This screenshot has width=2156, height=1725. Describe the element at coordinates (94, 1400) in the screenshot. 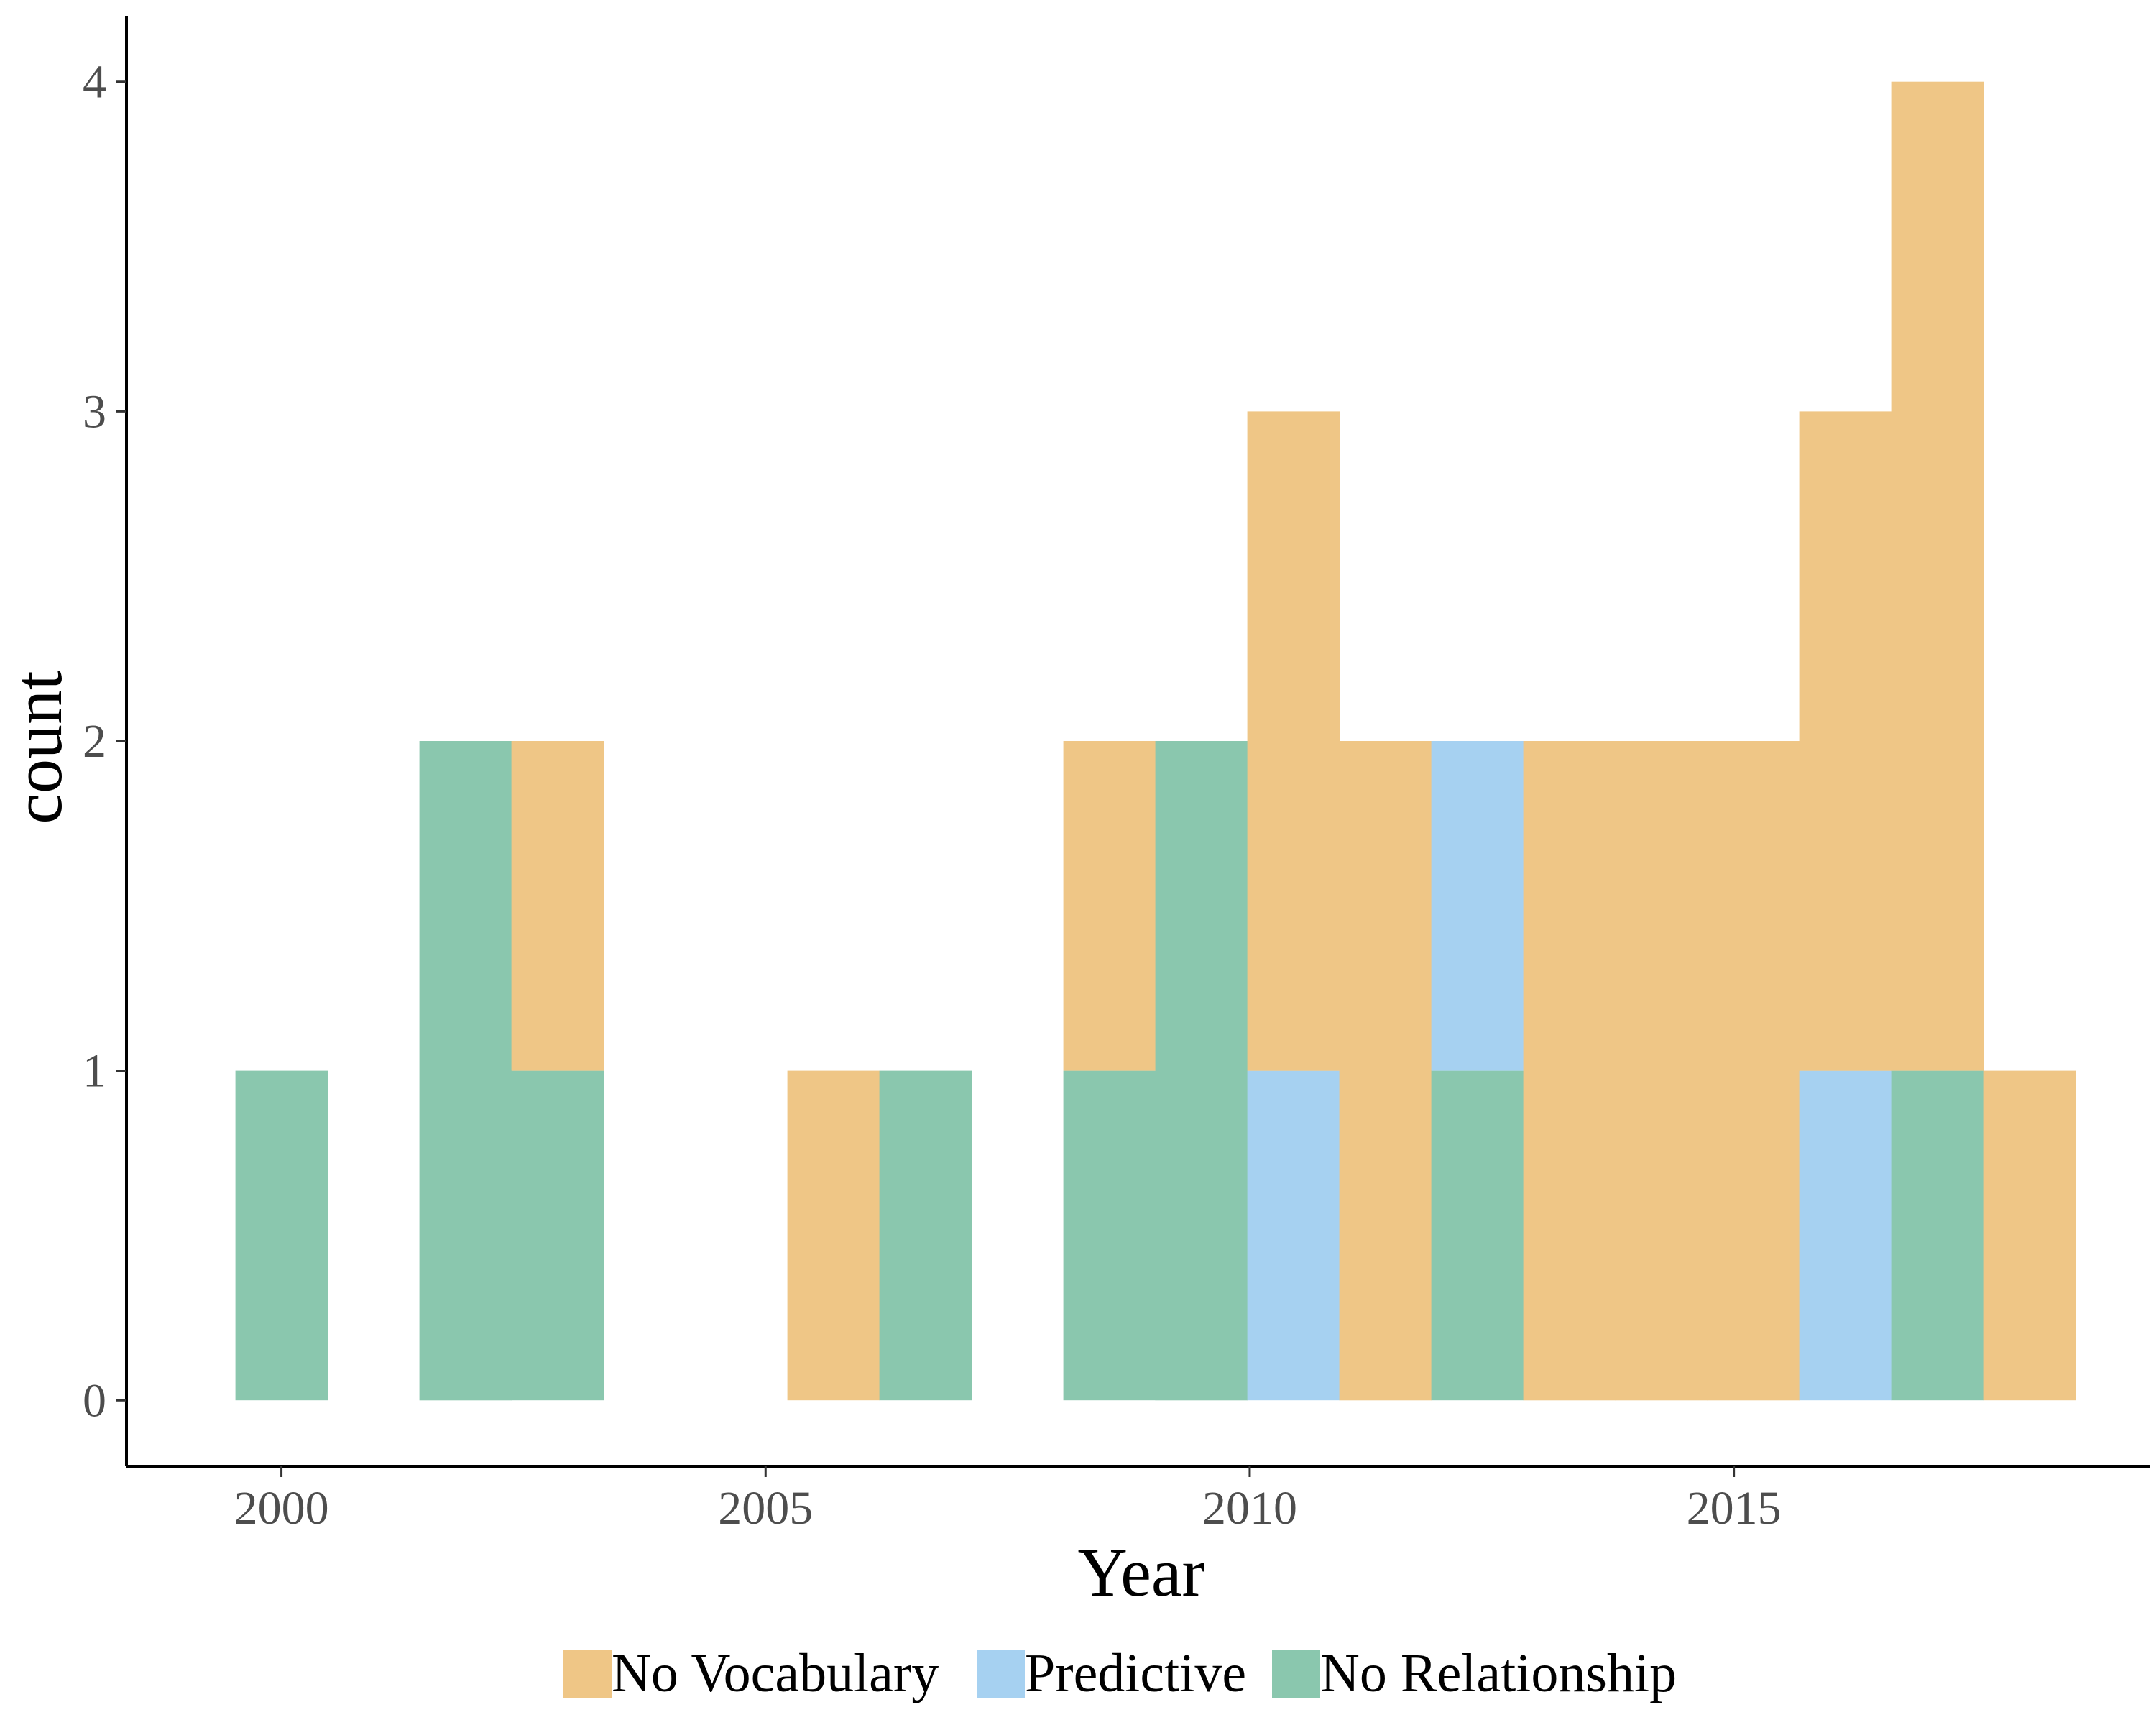

I see `y-tick-label: 0` at that location.